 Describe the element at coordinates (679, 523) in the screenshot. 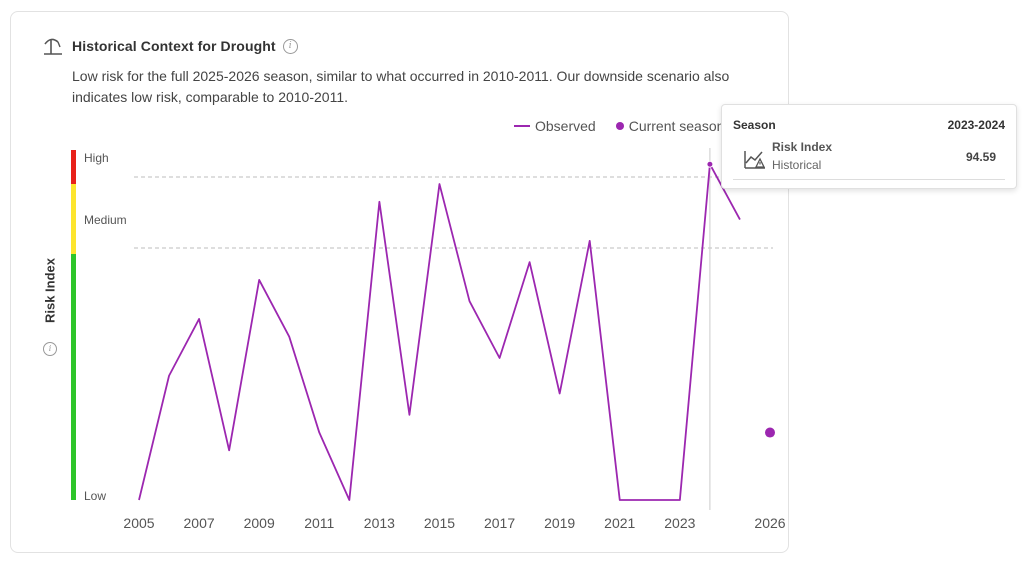

I see `x-tick-label: 2023` at that location.